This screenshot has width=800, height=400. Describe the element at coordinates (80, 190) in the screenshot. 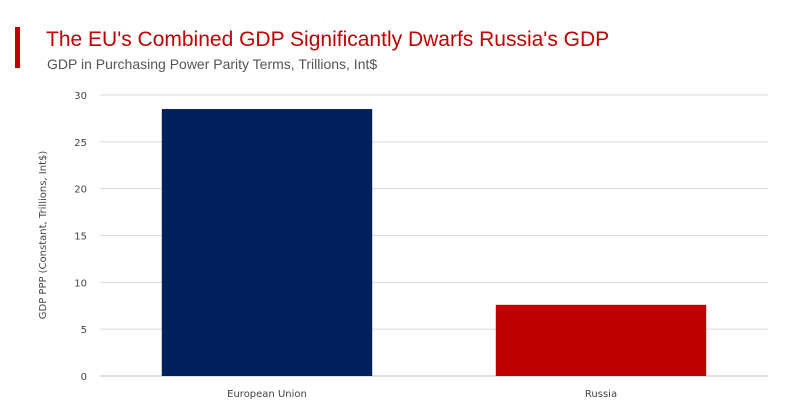

I see `y-tick-label: 20` at that location.